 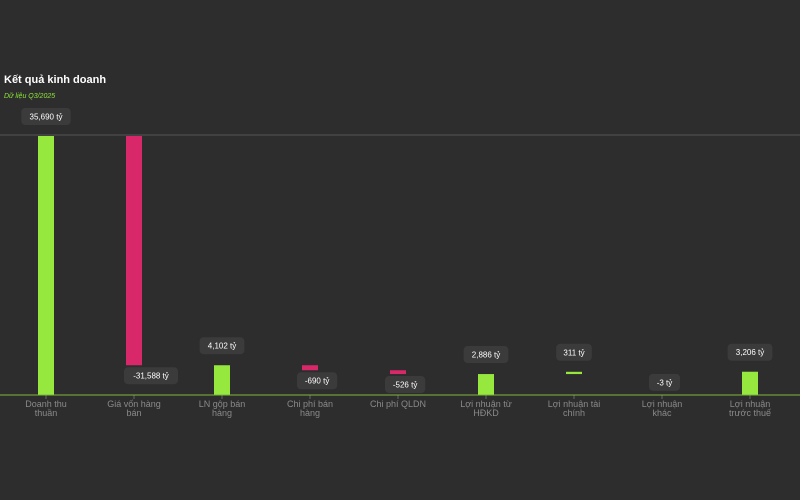 I want to click on category-label: bán, so click(x=133, y=413).